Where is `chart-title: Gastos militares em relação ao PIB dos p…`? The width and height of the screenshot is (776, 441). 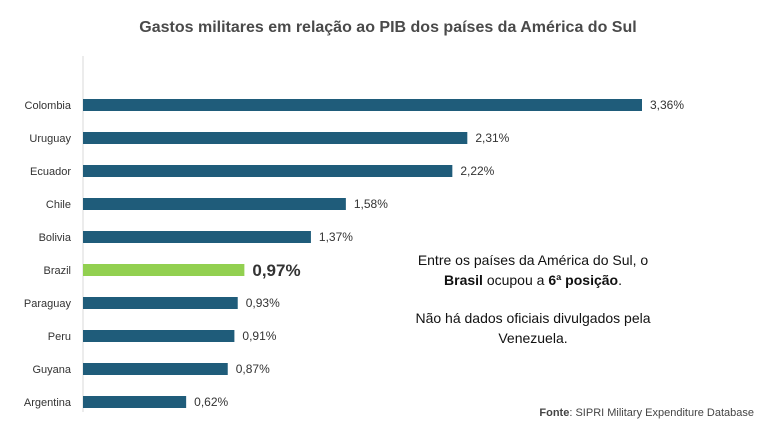
chart-title: Gastos militares em relação ao PIB dos p… is located at coordinates (388, 27).